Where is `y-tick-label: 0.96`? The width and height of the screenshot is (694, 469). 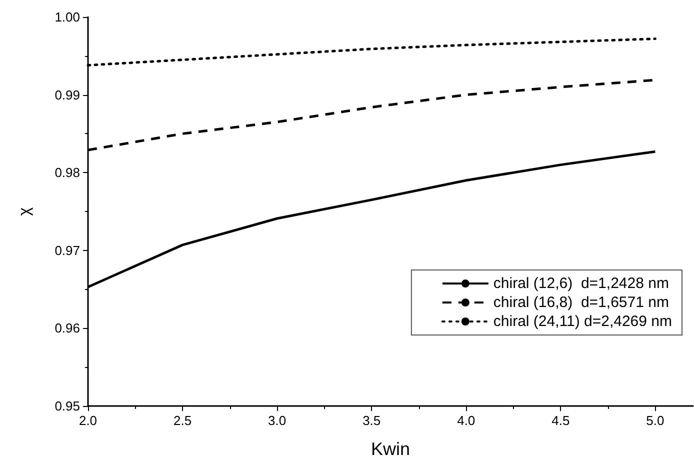 y-tick-label: 0.96 is located at coordinates (67, 328).